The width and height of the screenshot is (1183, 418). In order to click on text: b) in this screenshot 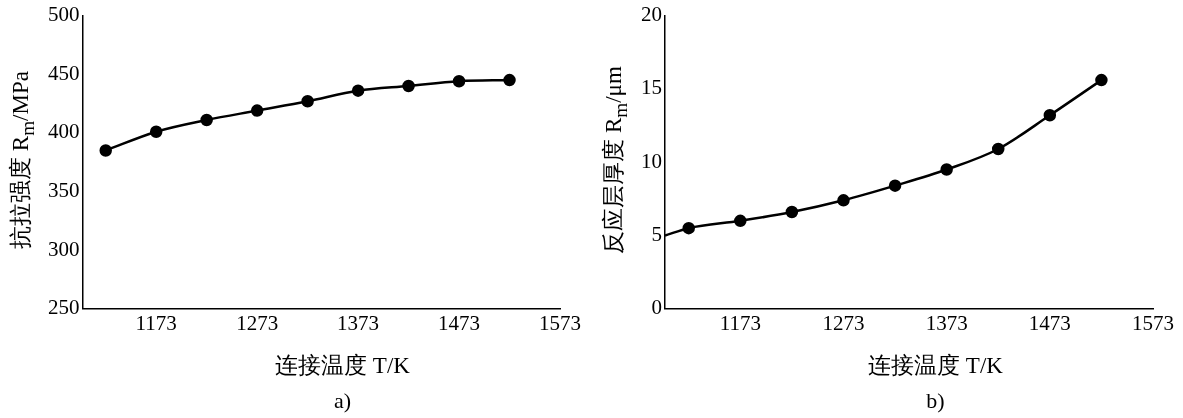, I will do `click(935, 401)`.